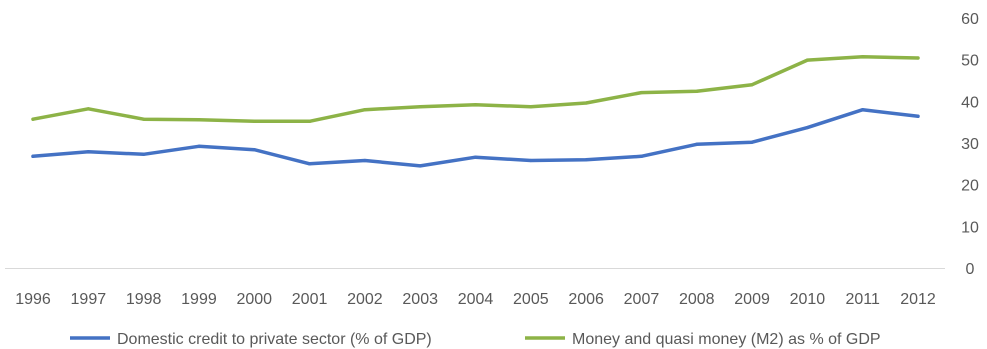 The width and height of the screenshot is (987, 349). Describe the element at coordinates (365, 299) in the screenshot. I see `x-tick-label: 2002` at that location.